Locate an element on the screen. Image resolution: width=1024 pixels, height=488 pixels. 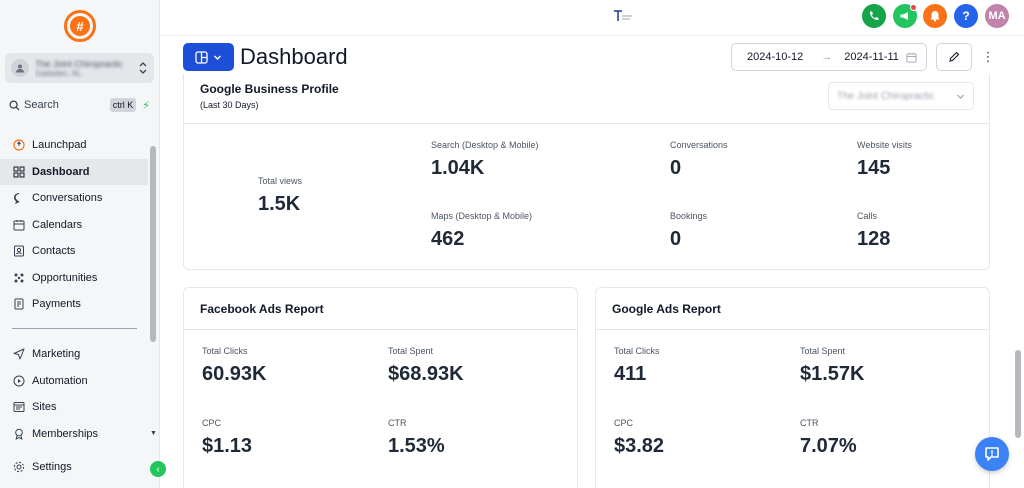
company-logo-icon is located at coordinates (623, 15).